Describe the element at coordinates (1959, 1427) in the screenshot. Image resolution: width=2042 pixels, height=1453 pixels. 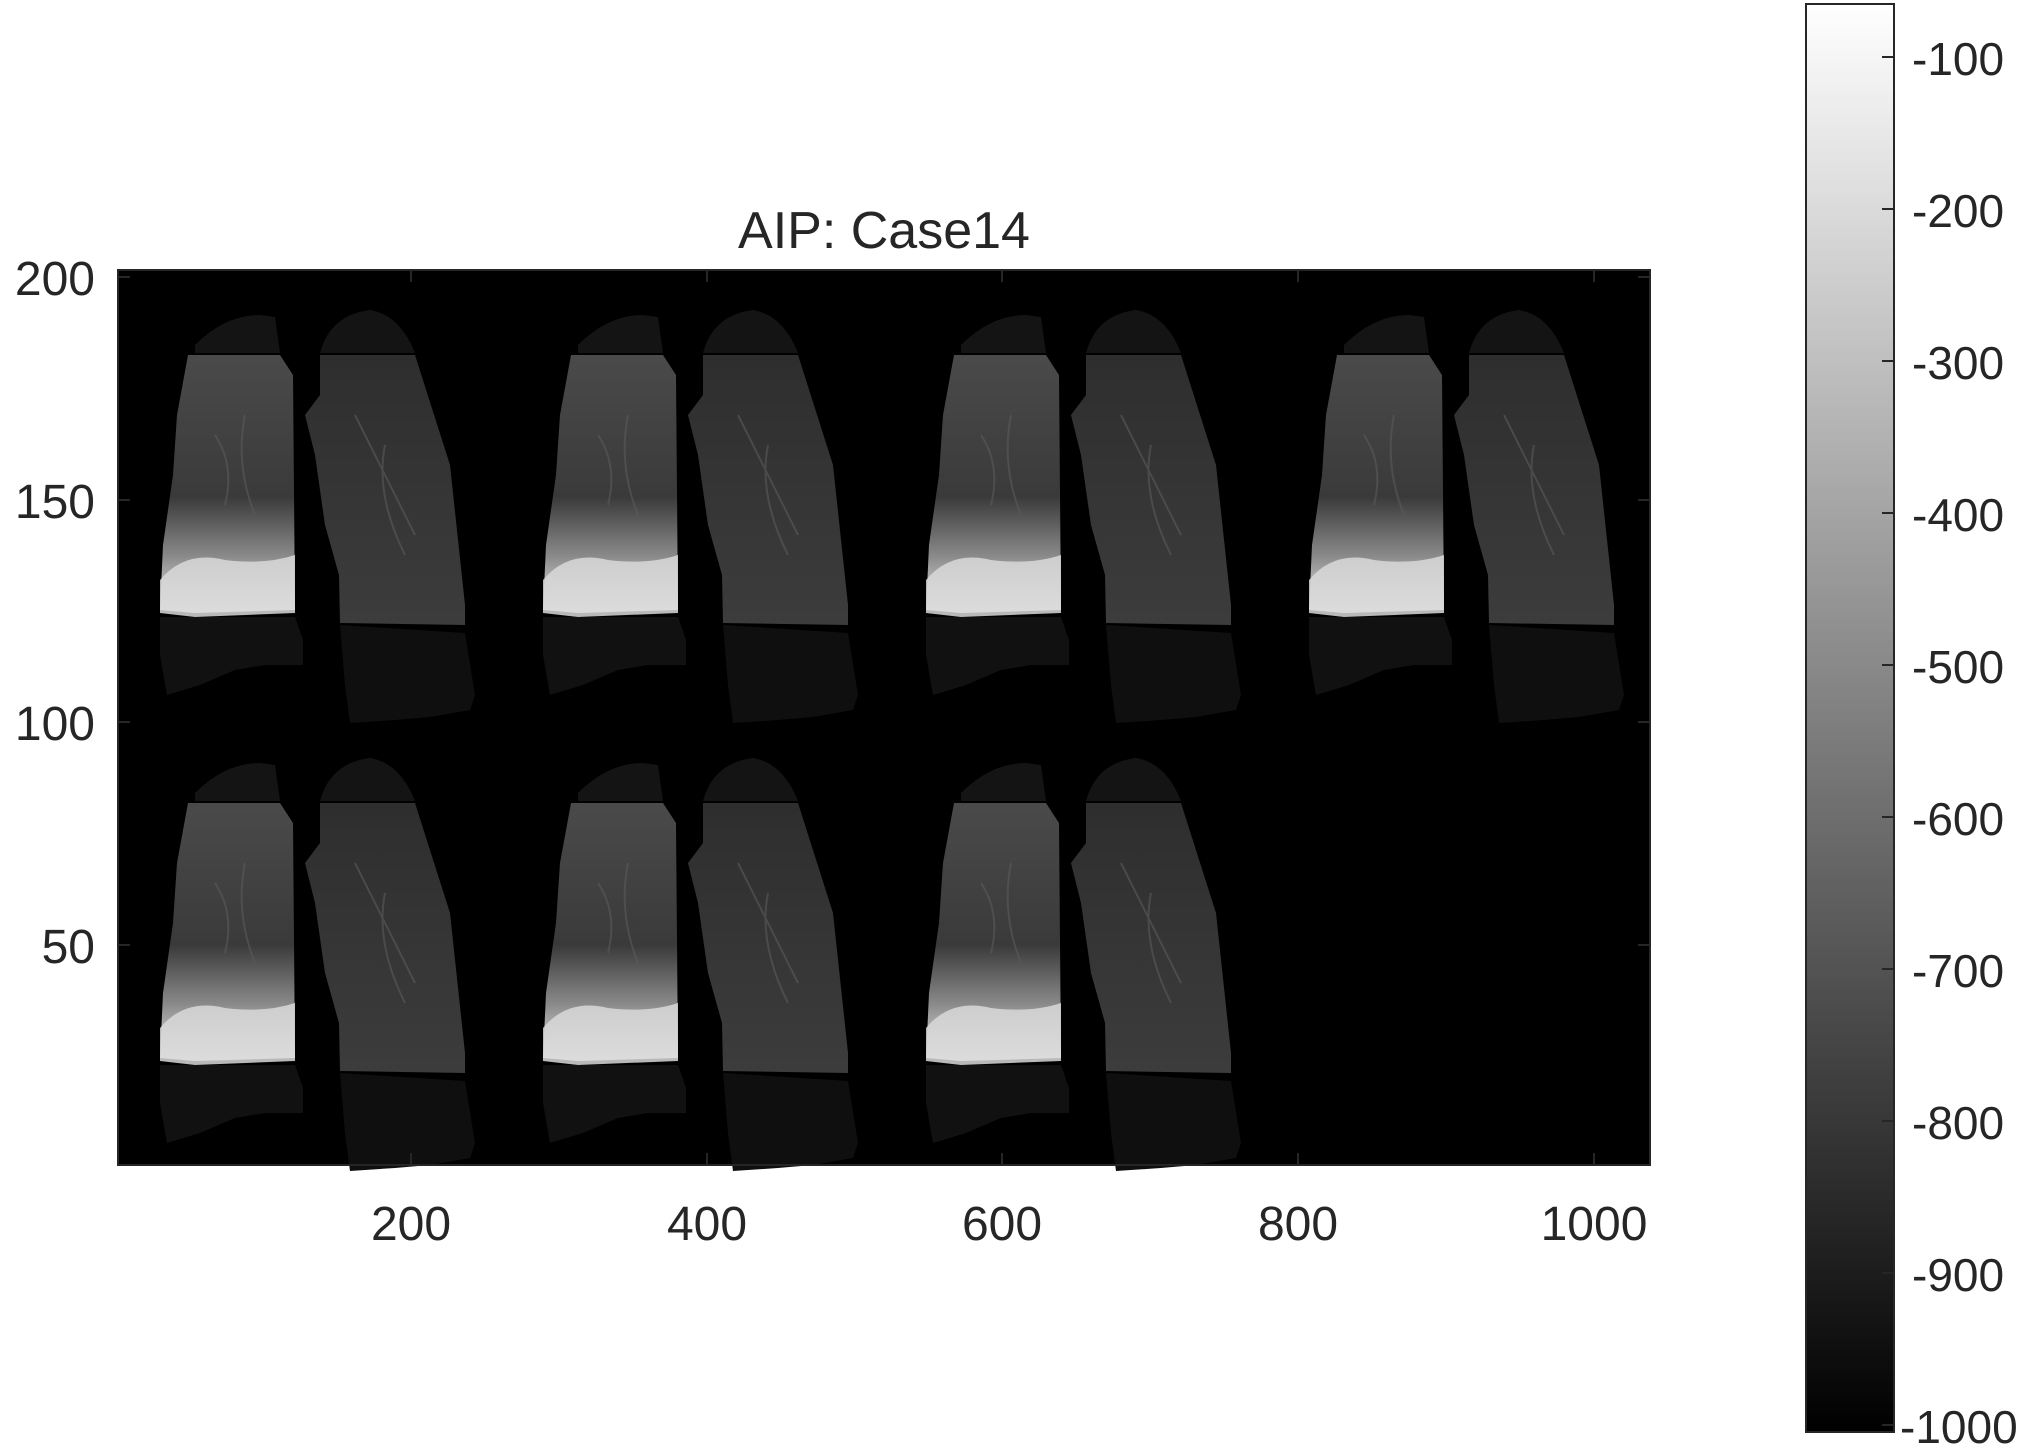
I see `colorbar-tick-label: -1000` at that location.